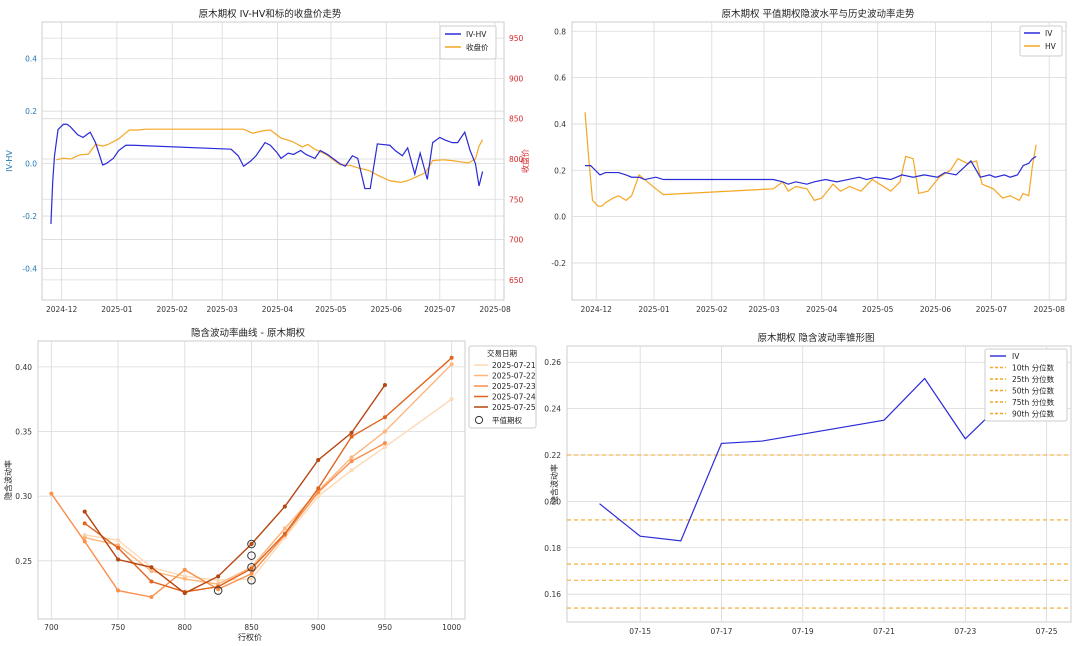  What do you see at coordinates (936, 309) in the screenshot?
I see `panel2-x-tick-label: 2025-06` at bounding box center [936, 309].